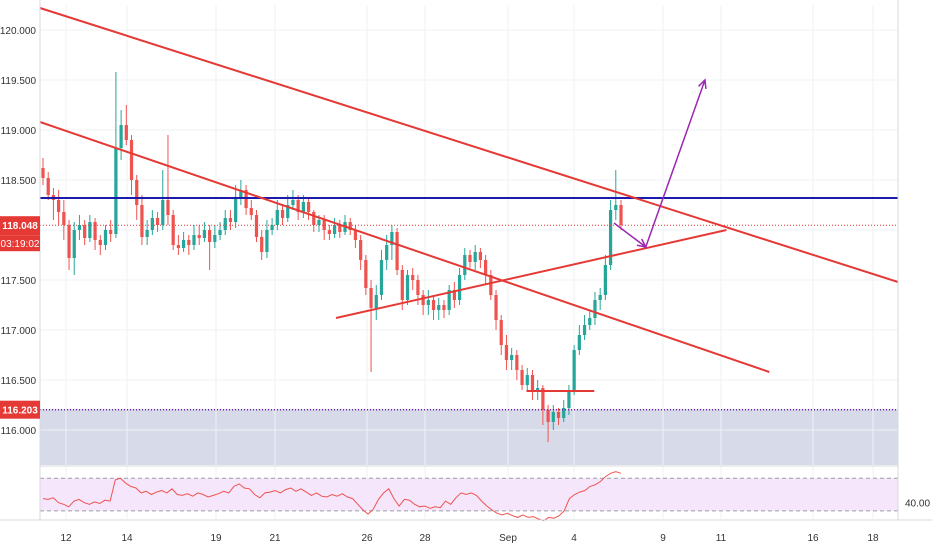 Image resolution: width=932 pixels, height=555 pixels. What do you see at coordinates (275, 538) in the screenshot?
I see `x-tick-label: 21` at bounding box center [275, 538].